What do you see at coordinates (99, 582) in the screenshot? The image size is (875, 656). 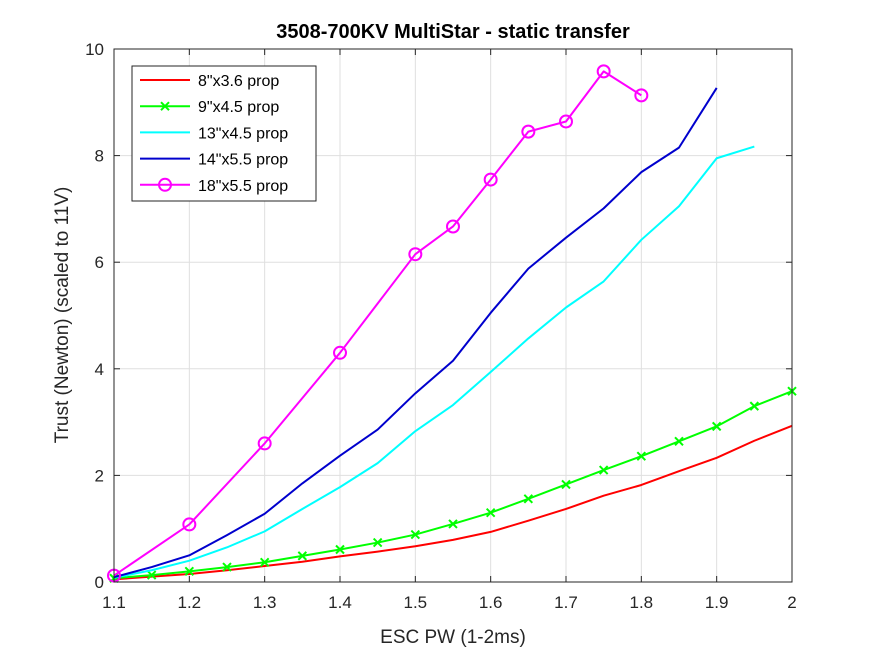 I see `y-tick-label: 0` at bounding box center [99, 582].